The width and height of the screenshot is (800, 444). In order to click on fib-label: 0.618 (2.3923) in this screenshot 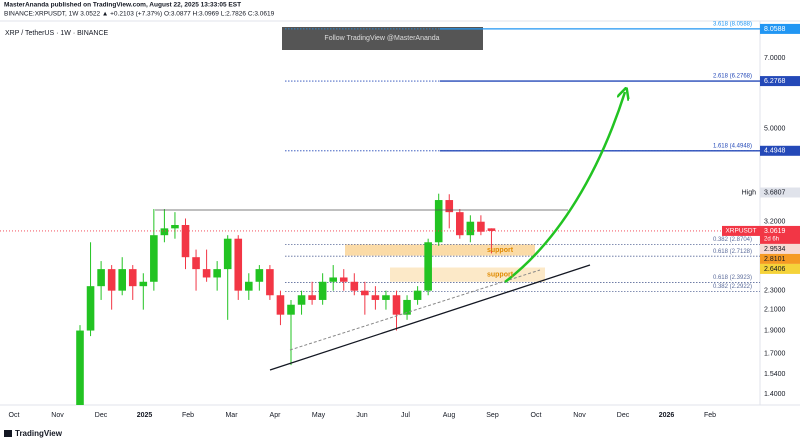, I will do `click(732, 278)`.